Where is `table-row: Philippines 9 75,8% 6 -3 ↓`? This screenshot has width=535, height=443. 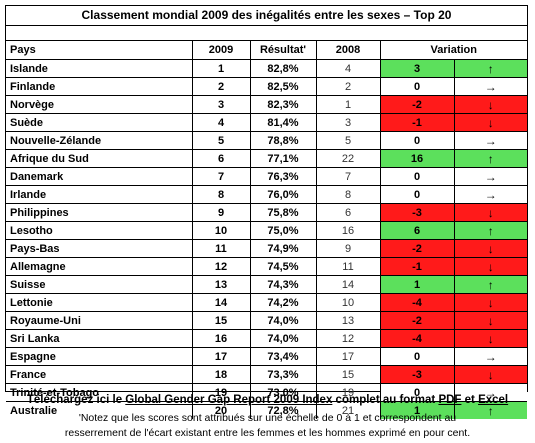
table-row: Philippines 9 75,8% 6 -3 ↓ is located at coordinates (266, 212).